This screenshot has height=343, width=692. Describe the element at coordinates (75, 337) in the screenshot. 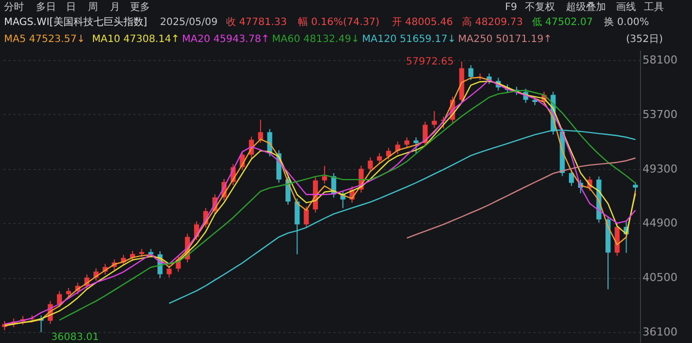

I see `annotation: 36083.01` at that location.